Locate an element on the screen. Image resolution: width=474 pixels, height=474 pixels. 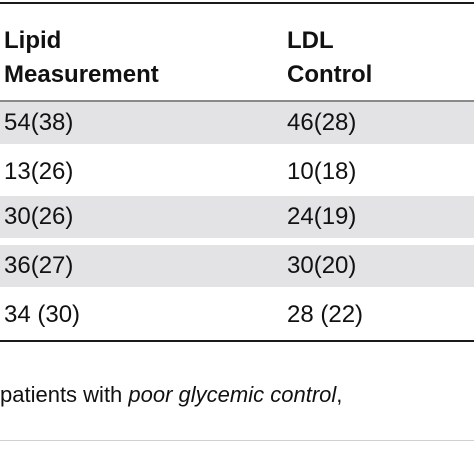
table-cell: 46(28) is located at coordinates (322, 122).